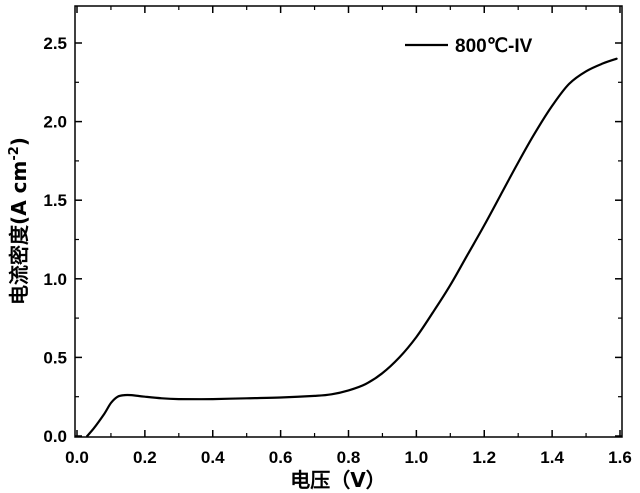 This screenshot has height=493, width=640. I want to click on legend: 800℃-IV, so click(469, 46).